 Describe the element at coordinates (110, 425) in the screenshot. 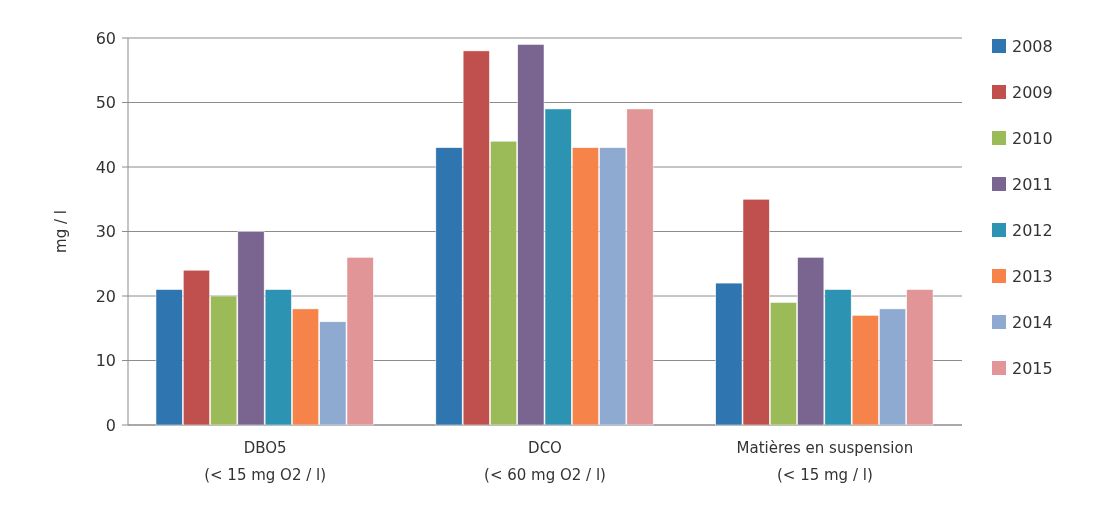

I see `y-tick-label: 0` at that location.